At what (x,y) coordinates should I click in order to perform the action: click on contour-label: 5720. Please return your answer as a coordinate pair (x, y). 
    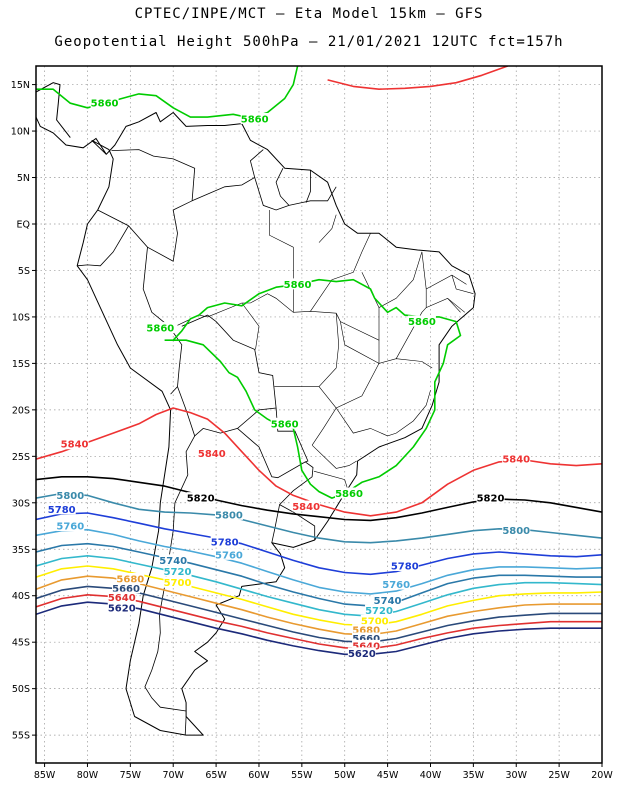
    Looking at the image, I should click on (379, 611).